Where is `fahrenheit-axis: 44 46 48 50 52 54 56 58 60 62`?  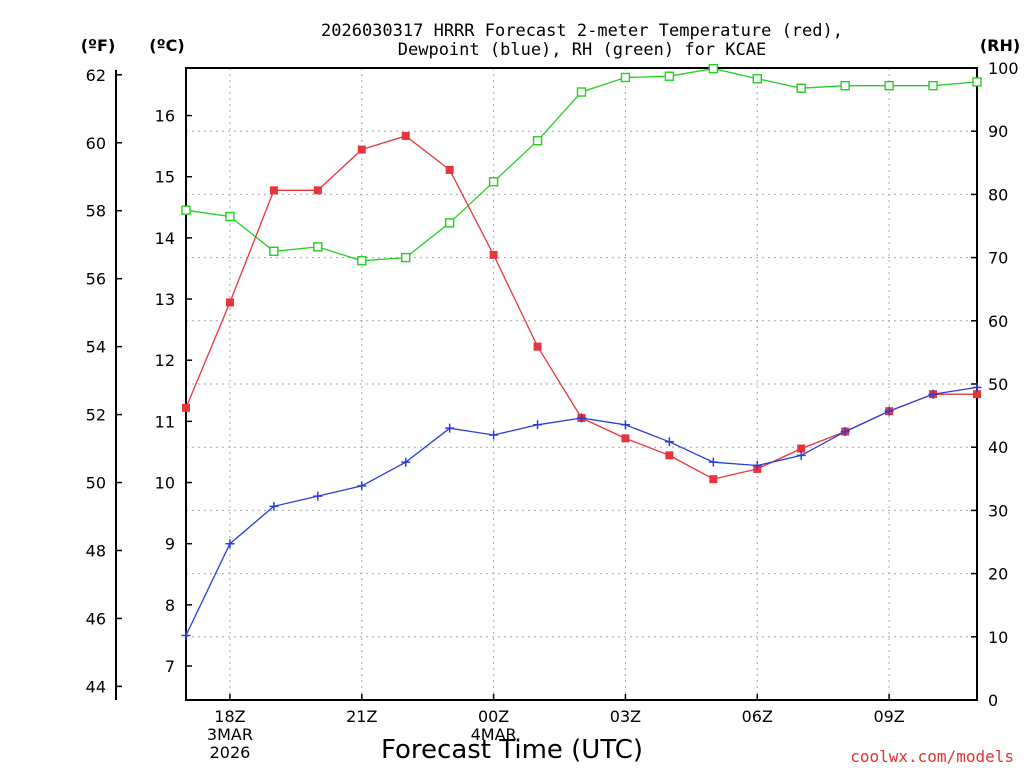 fahrenheit-axis: 44 46 48 50 52 54 56 58 60 62 is located at coordinates (104, 381).